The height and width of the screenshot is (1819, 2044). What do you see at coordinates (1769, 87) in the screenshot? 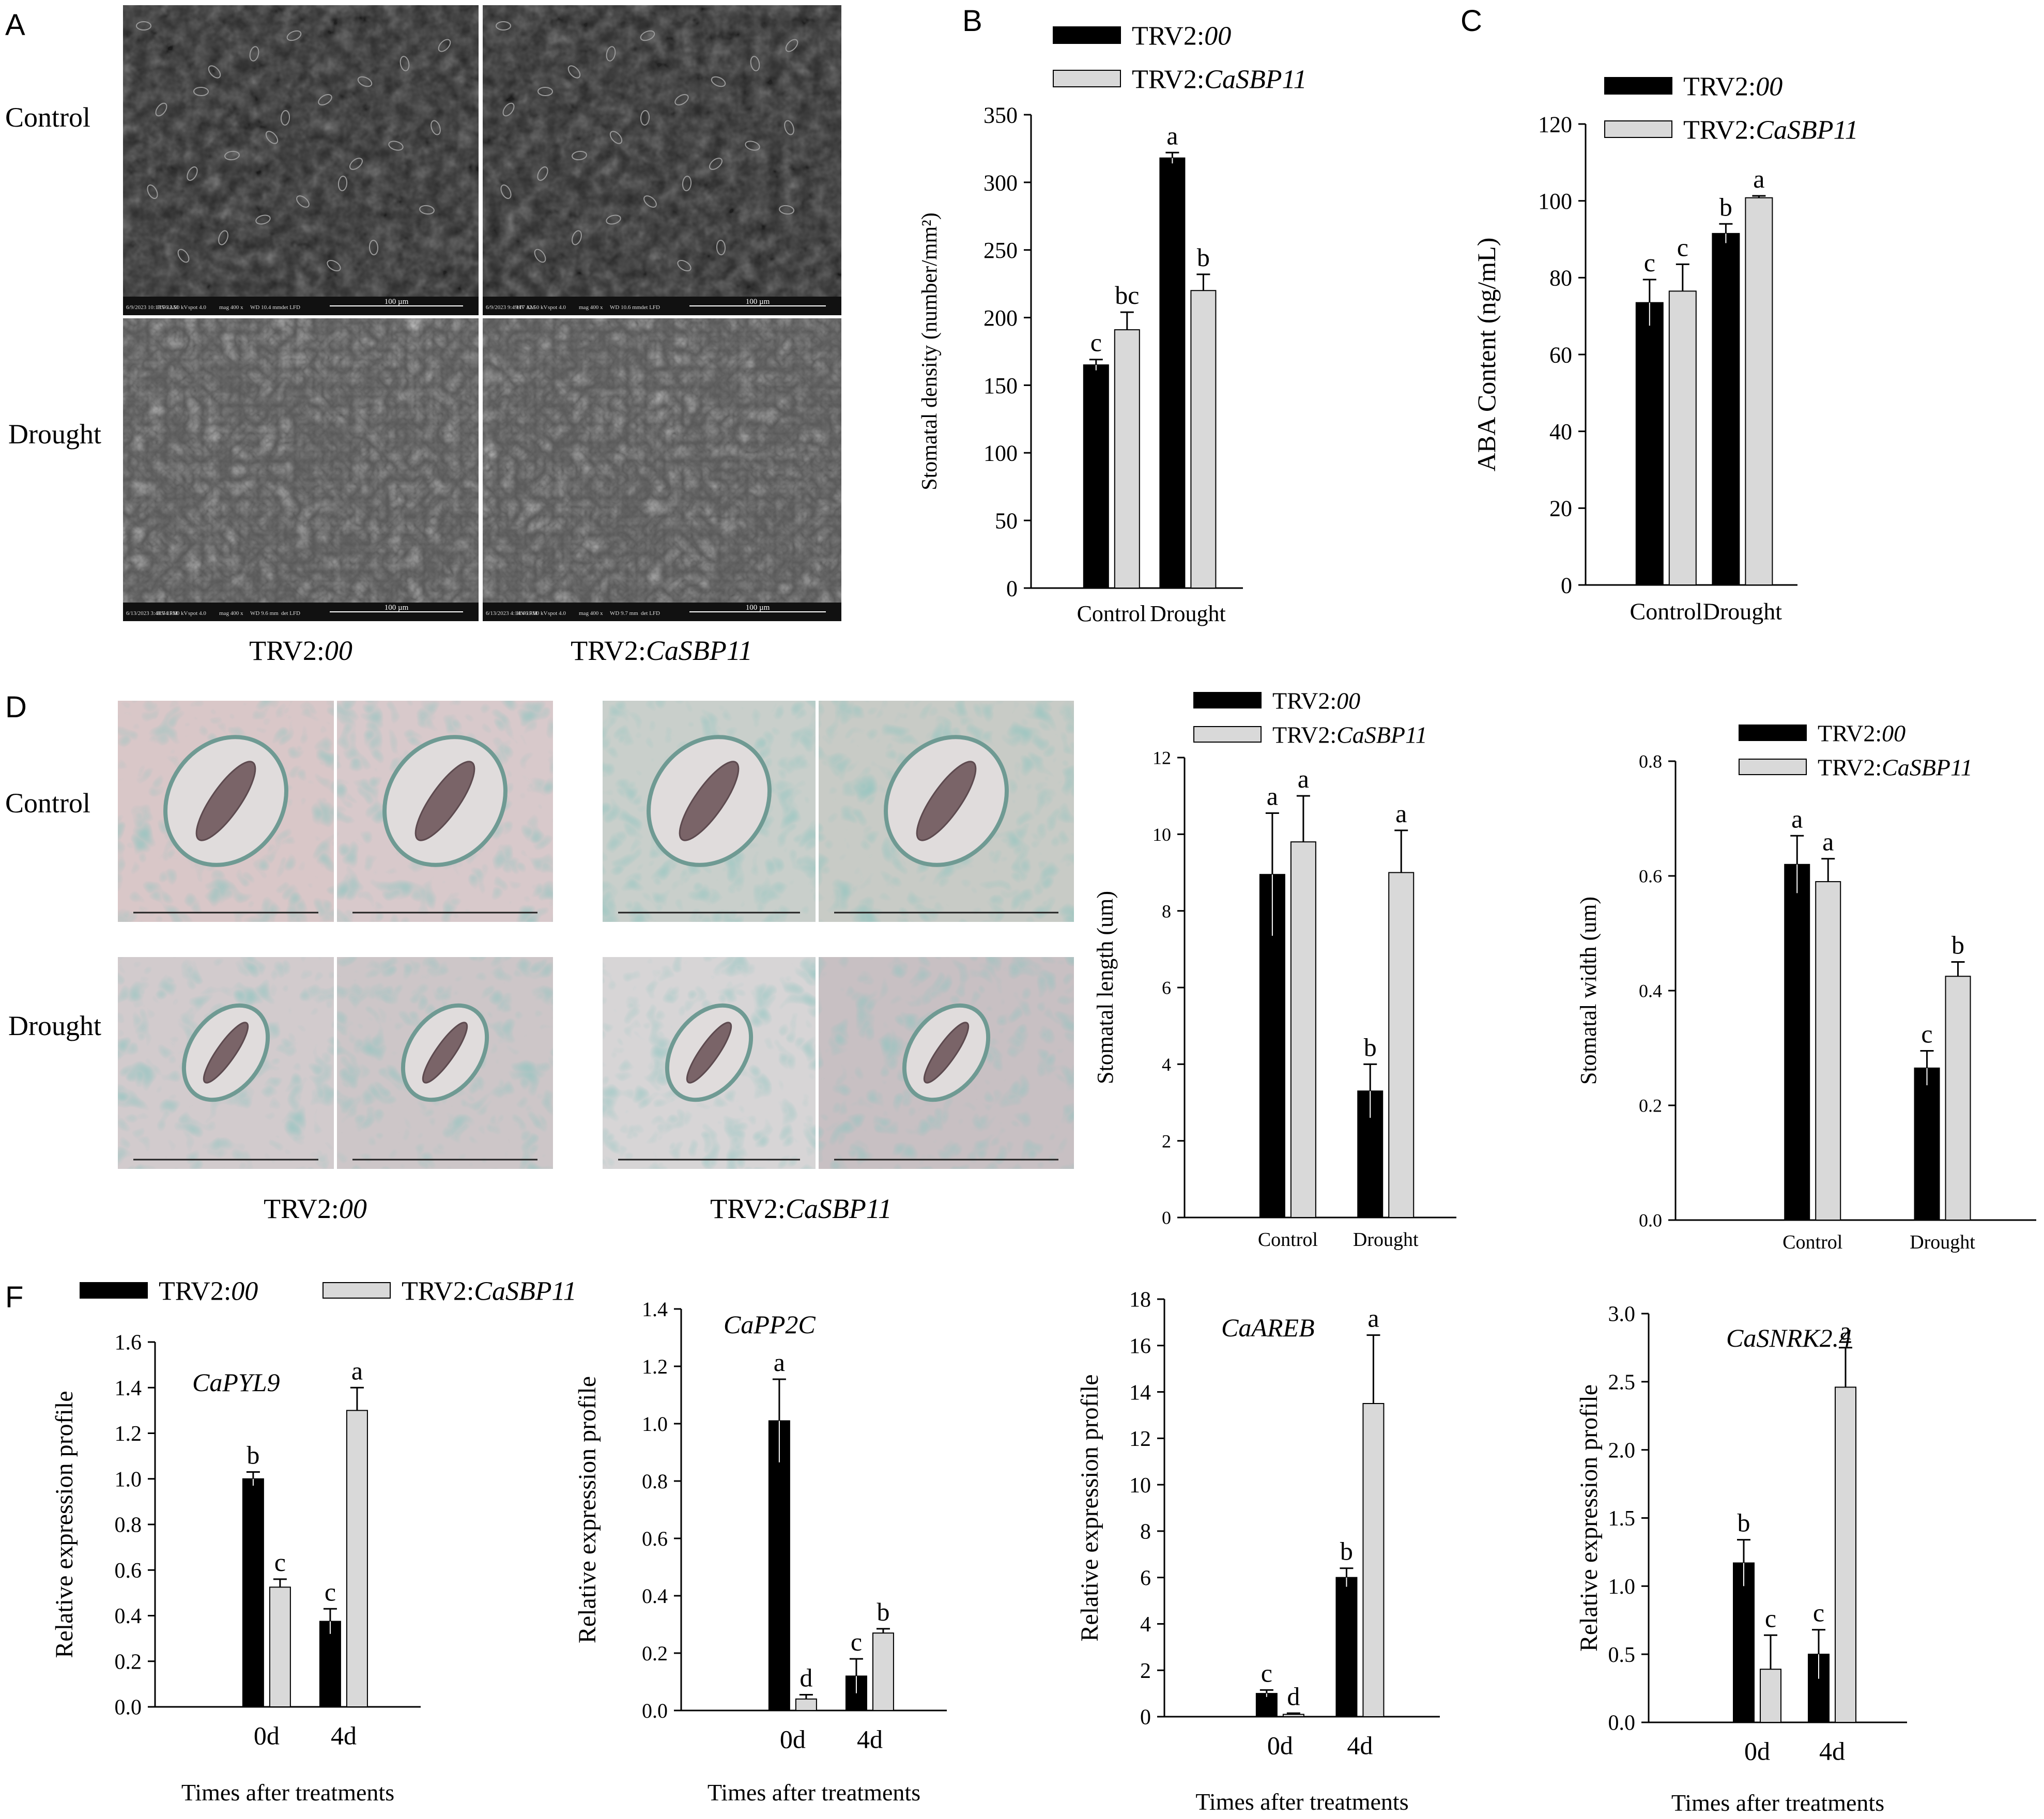
I see `legend-entry-italic: 00` at bounding box center [1769, 87].